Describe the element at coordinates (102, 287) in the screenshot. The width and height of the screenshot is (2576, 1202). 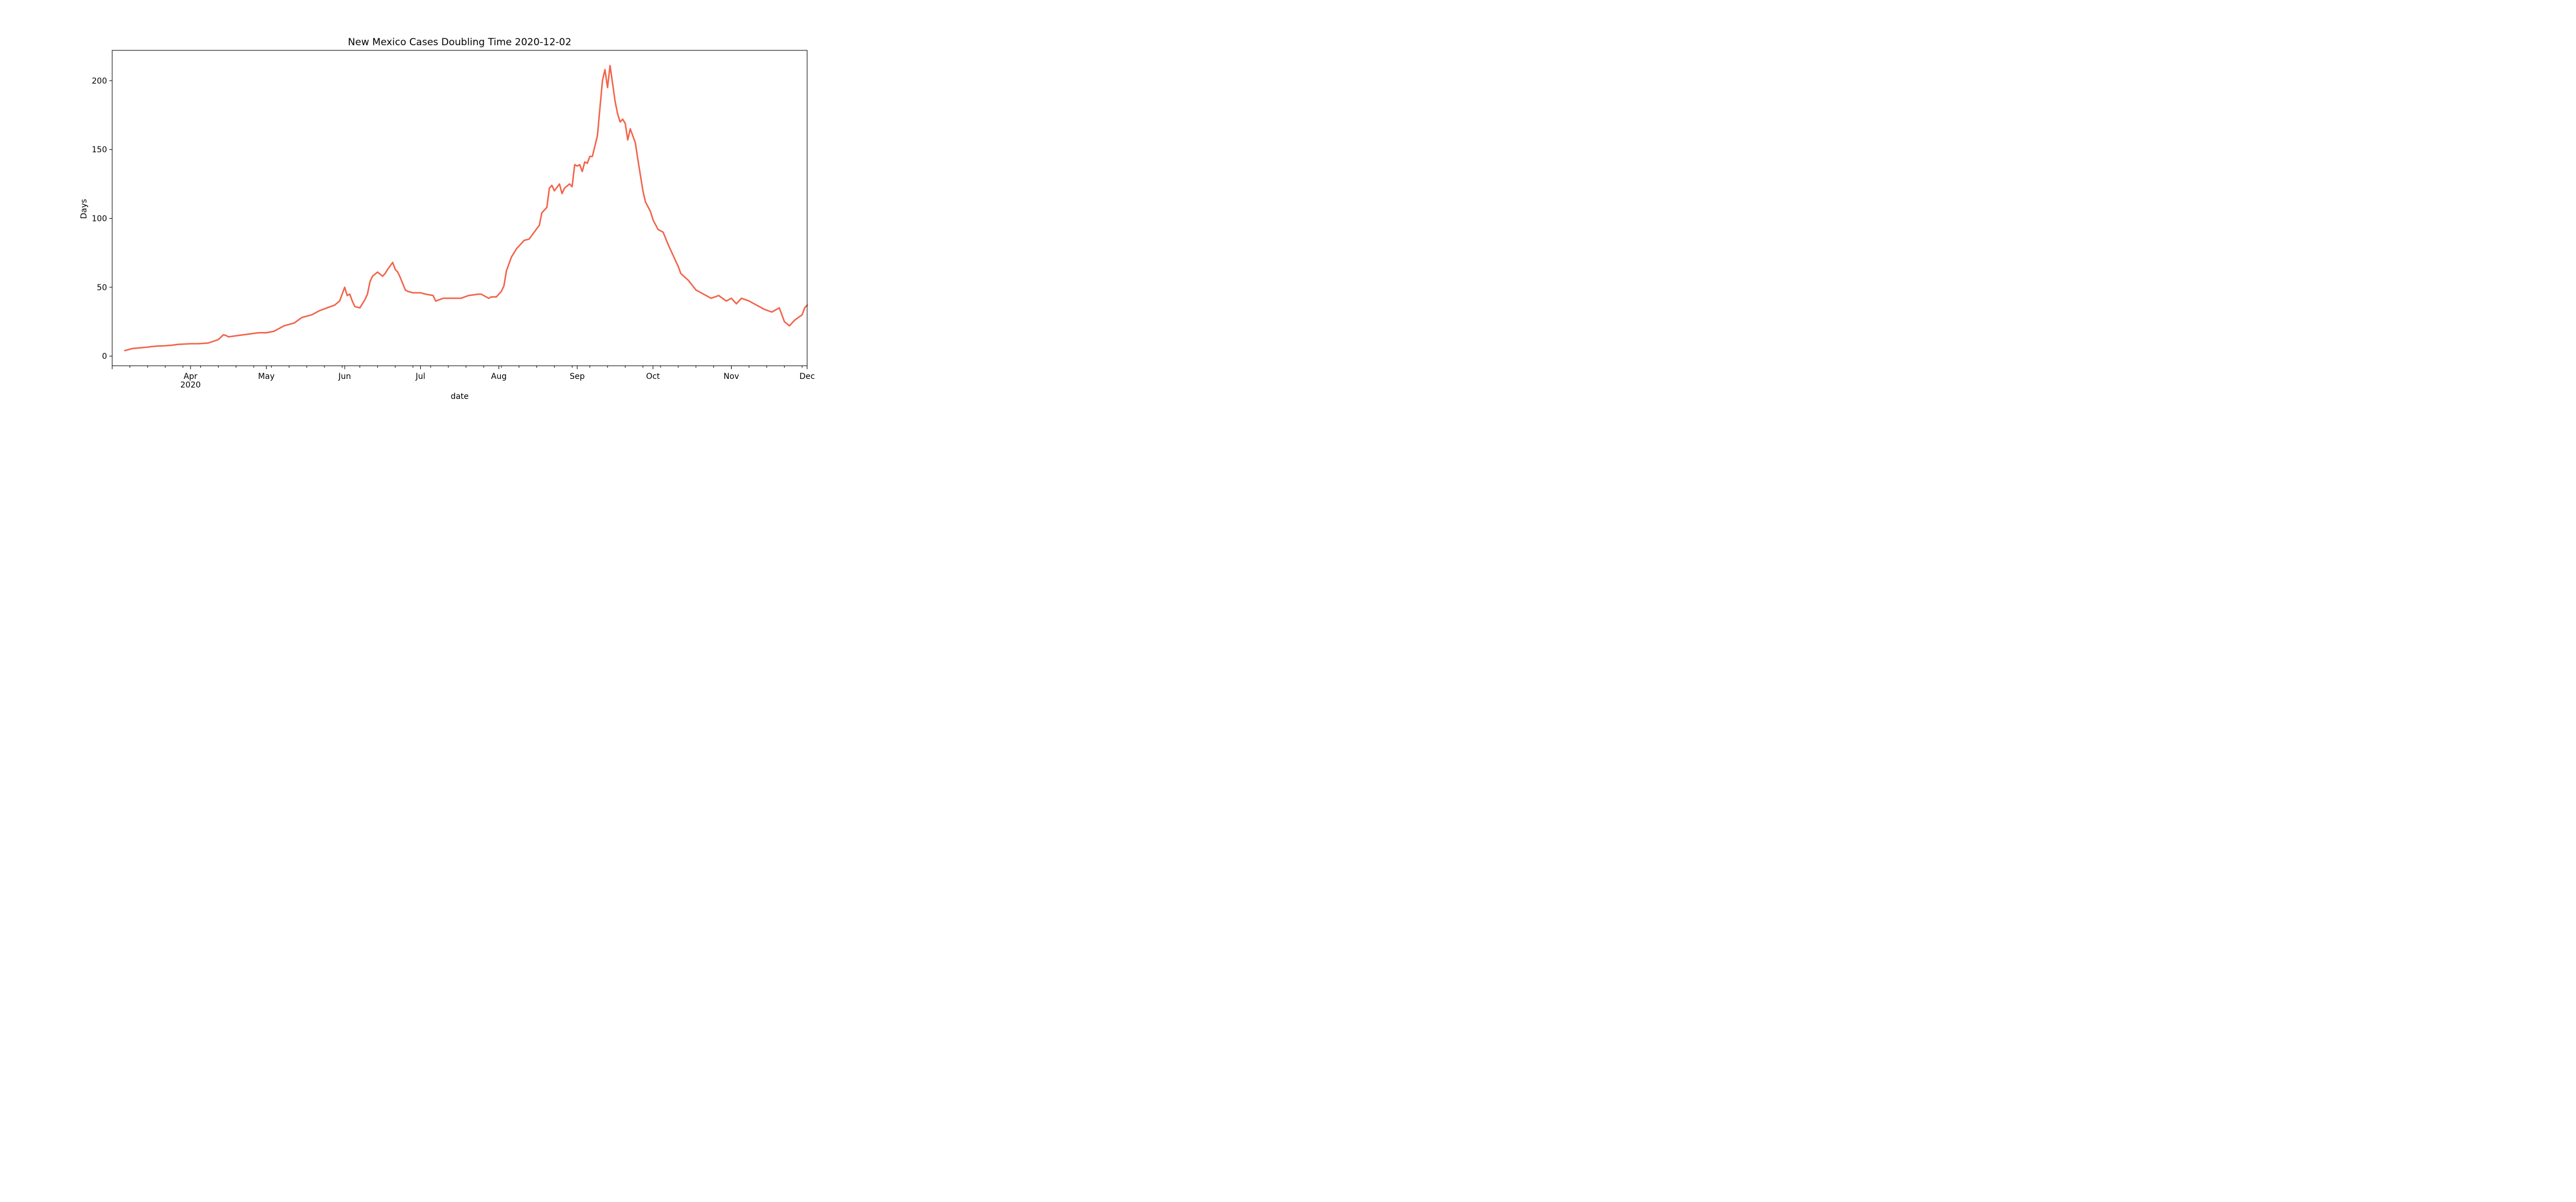
I see `y-tick-label: 50` at that location.